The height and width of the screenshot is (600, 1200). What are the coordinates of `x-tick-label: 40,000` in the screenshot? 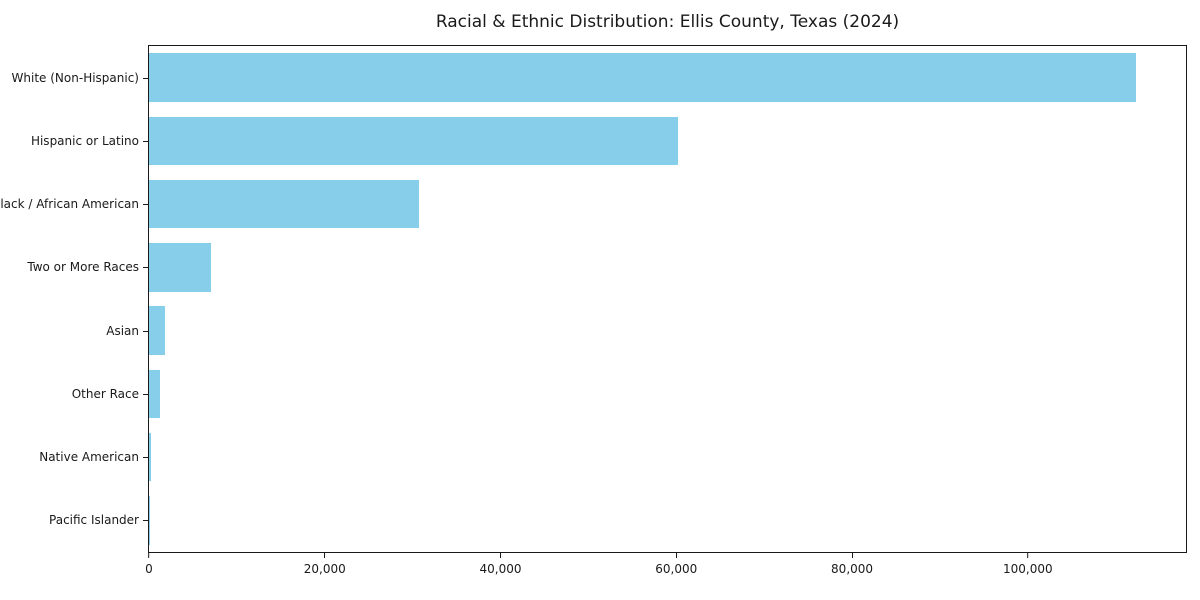 It's located at (500, 569).